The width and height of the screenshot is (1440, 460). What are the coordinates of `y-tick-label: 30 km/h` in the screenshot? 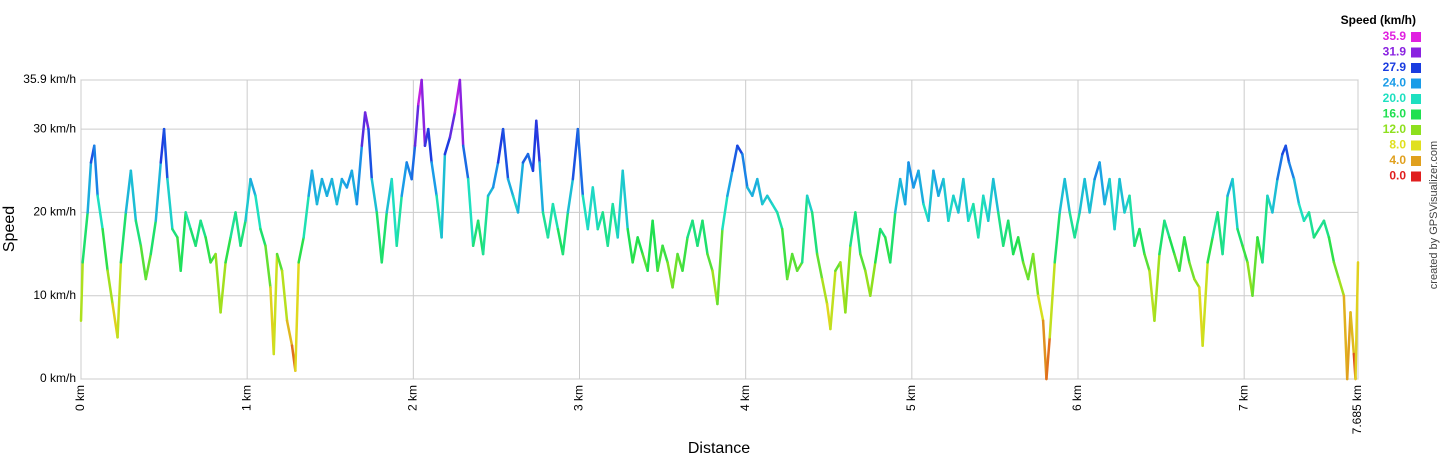 It's located at (54, 128).